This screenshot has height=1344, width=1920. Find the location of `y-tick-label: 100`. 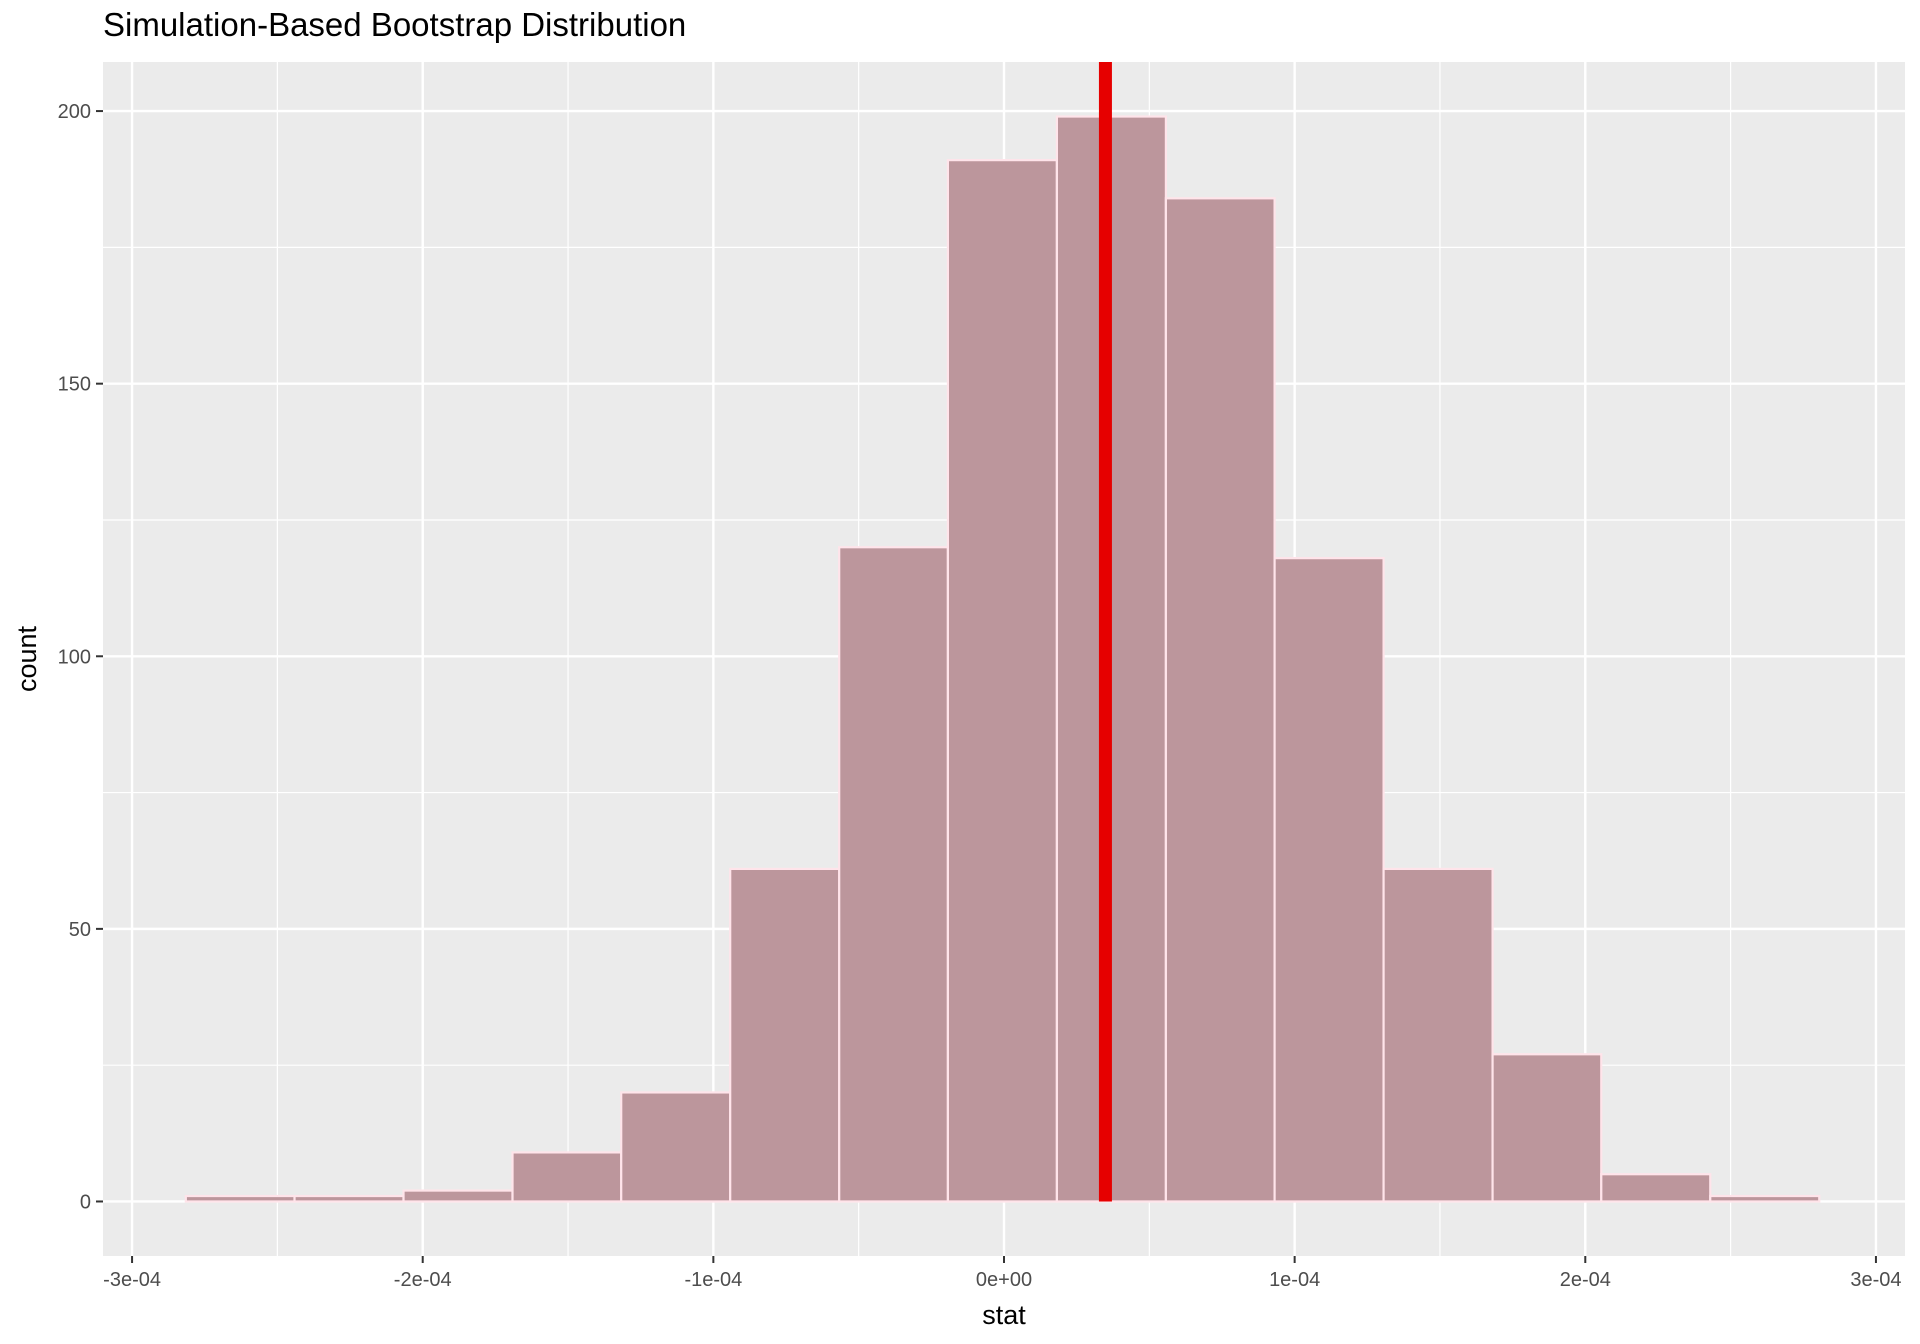

y-tick-label: 100 is located at coordinates (74, 657).